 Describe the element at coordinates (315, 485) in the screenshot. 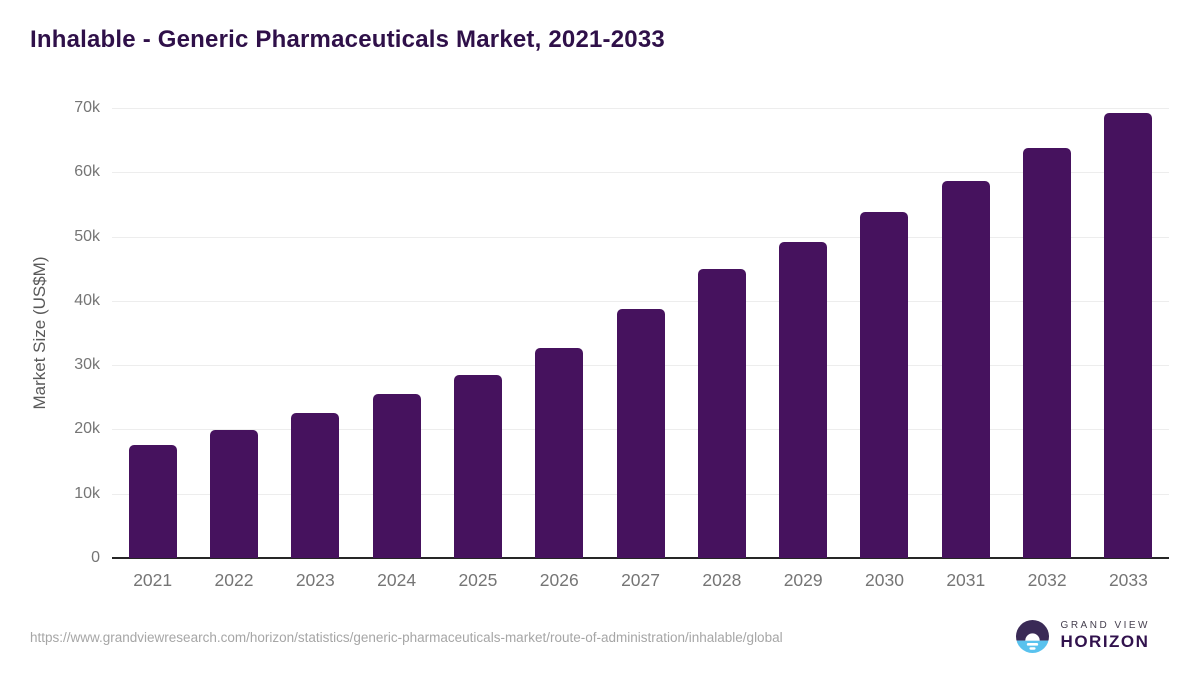

I see `bar-2023` at that location.